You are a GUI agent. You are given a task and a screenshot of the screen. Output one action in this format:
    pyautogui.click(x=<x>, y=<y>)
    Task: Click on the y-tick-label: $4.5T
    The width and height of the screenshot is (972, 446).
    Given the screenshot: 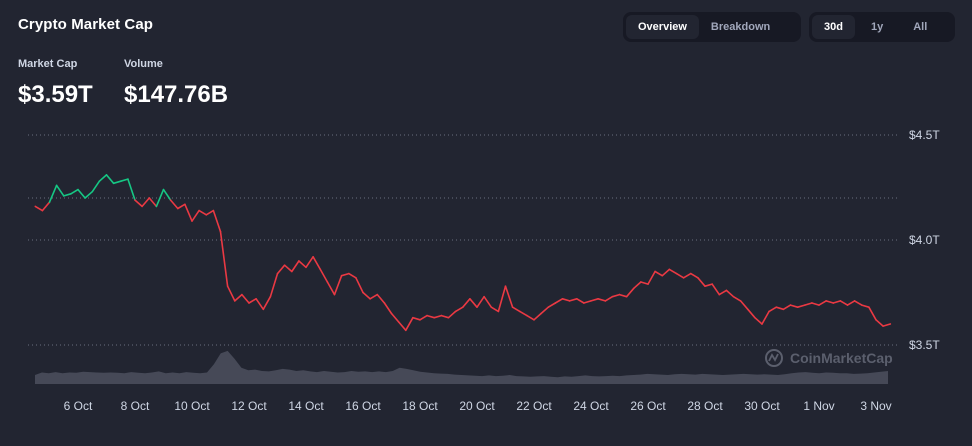 What is the action you would take?
    pyautogui.click(x=924, y=135)
    